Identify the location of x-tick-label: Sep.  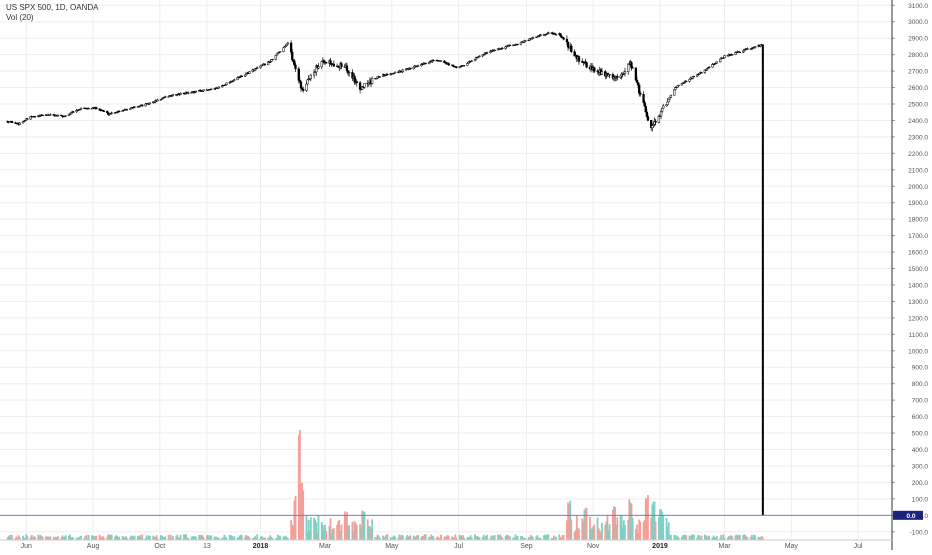
(526, 546).